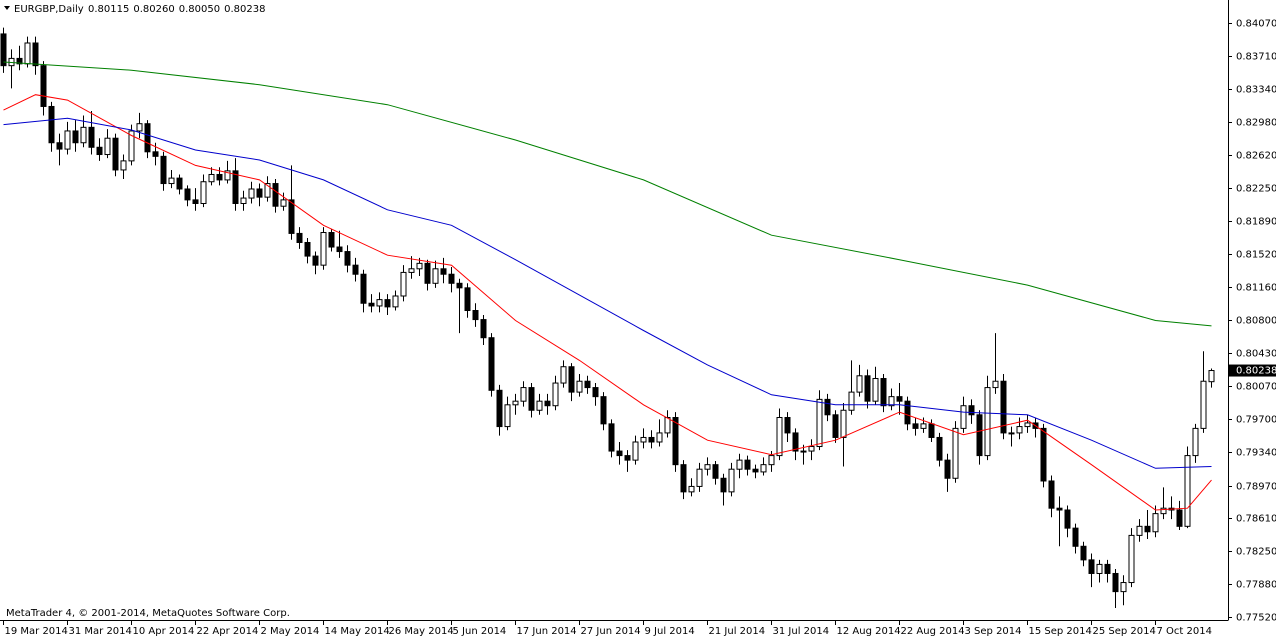 This screenshot has height=639, width=1276. I want to click on y-tick-label: 0.78970, so click(1256, 487).